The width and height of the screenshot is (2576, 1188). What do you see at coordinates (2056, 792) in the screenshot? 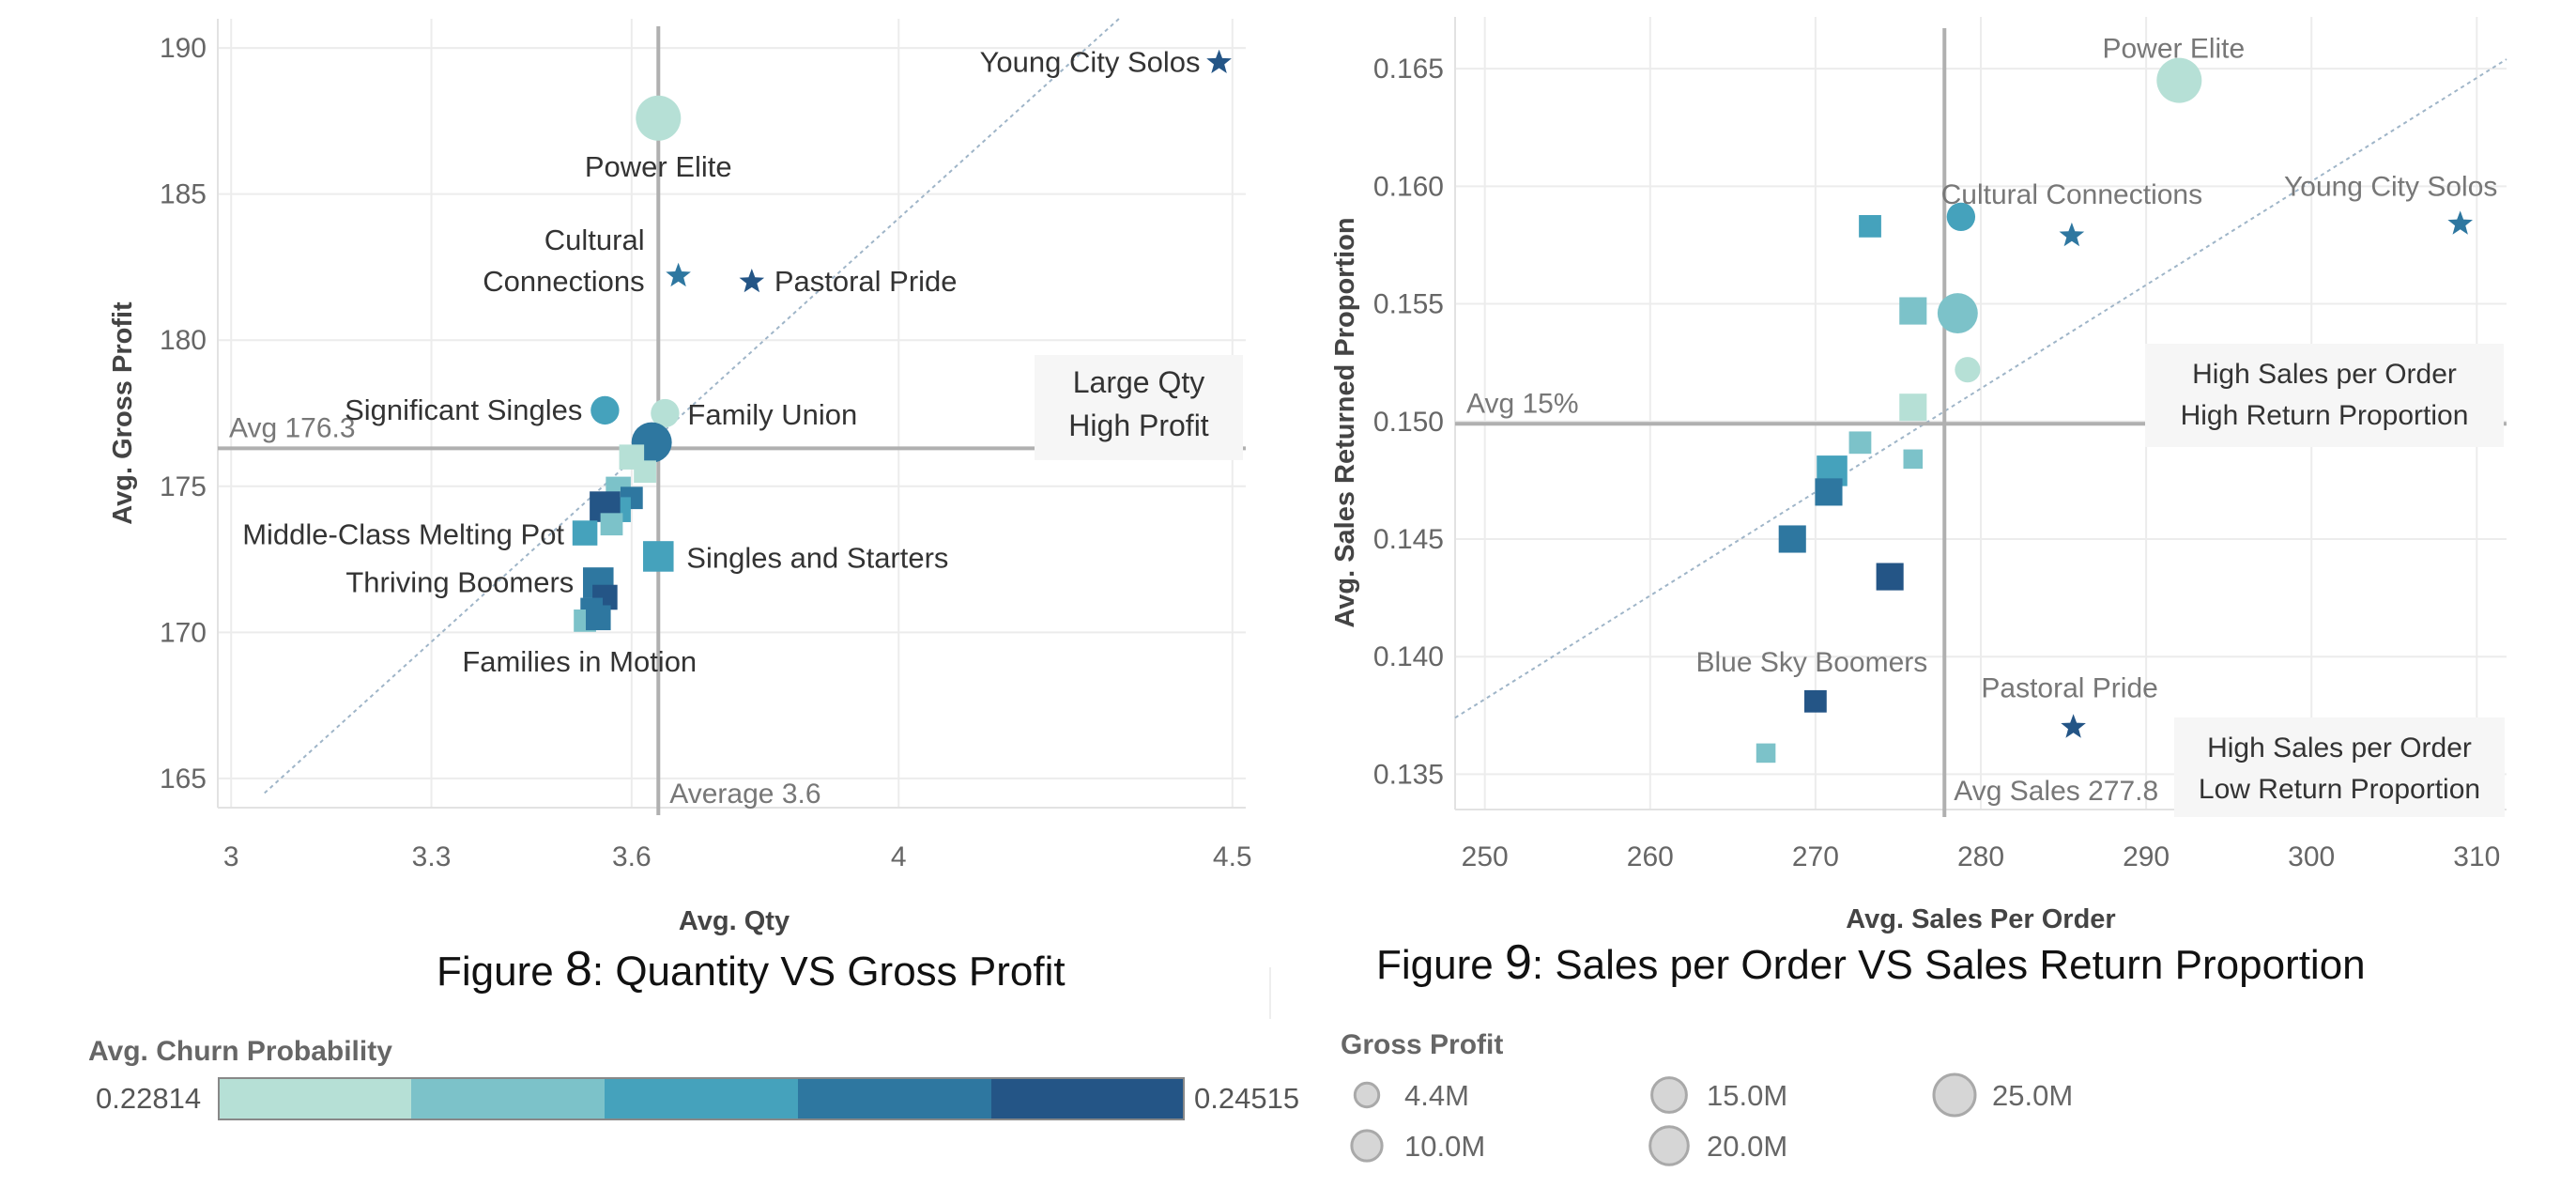
I see `reference-label-x: Avg Sales 277.8` at bounding box center [2056, 792].